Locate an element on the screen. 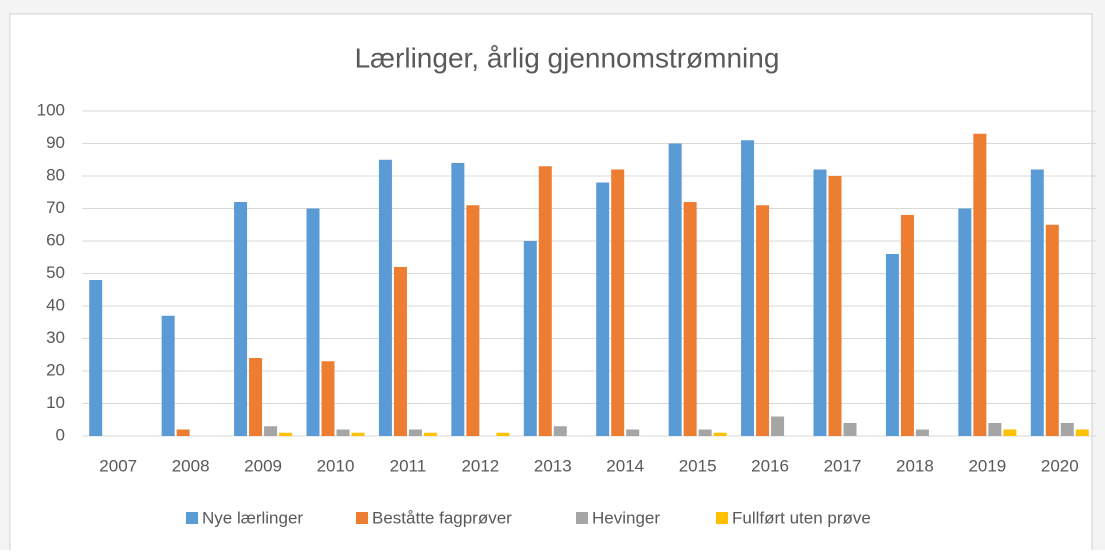 The height and width of the screenshot is (555, 1105). legend-label: Fullført uten prøve is located at coordinates (801, 517).